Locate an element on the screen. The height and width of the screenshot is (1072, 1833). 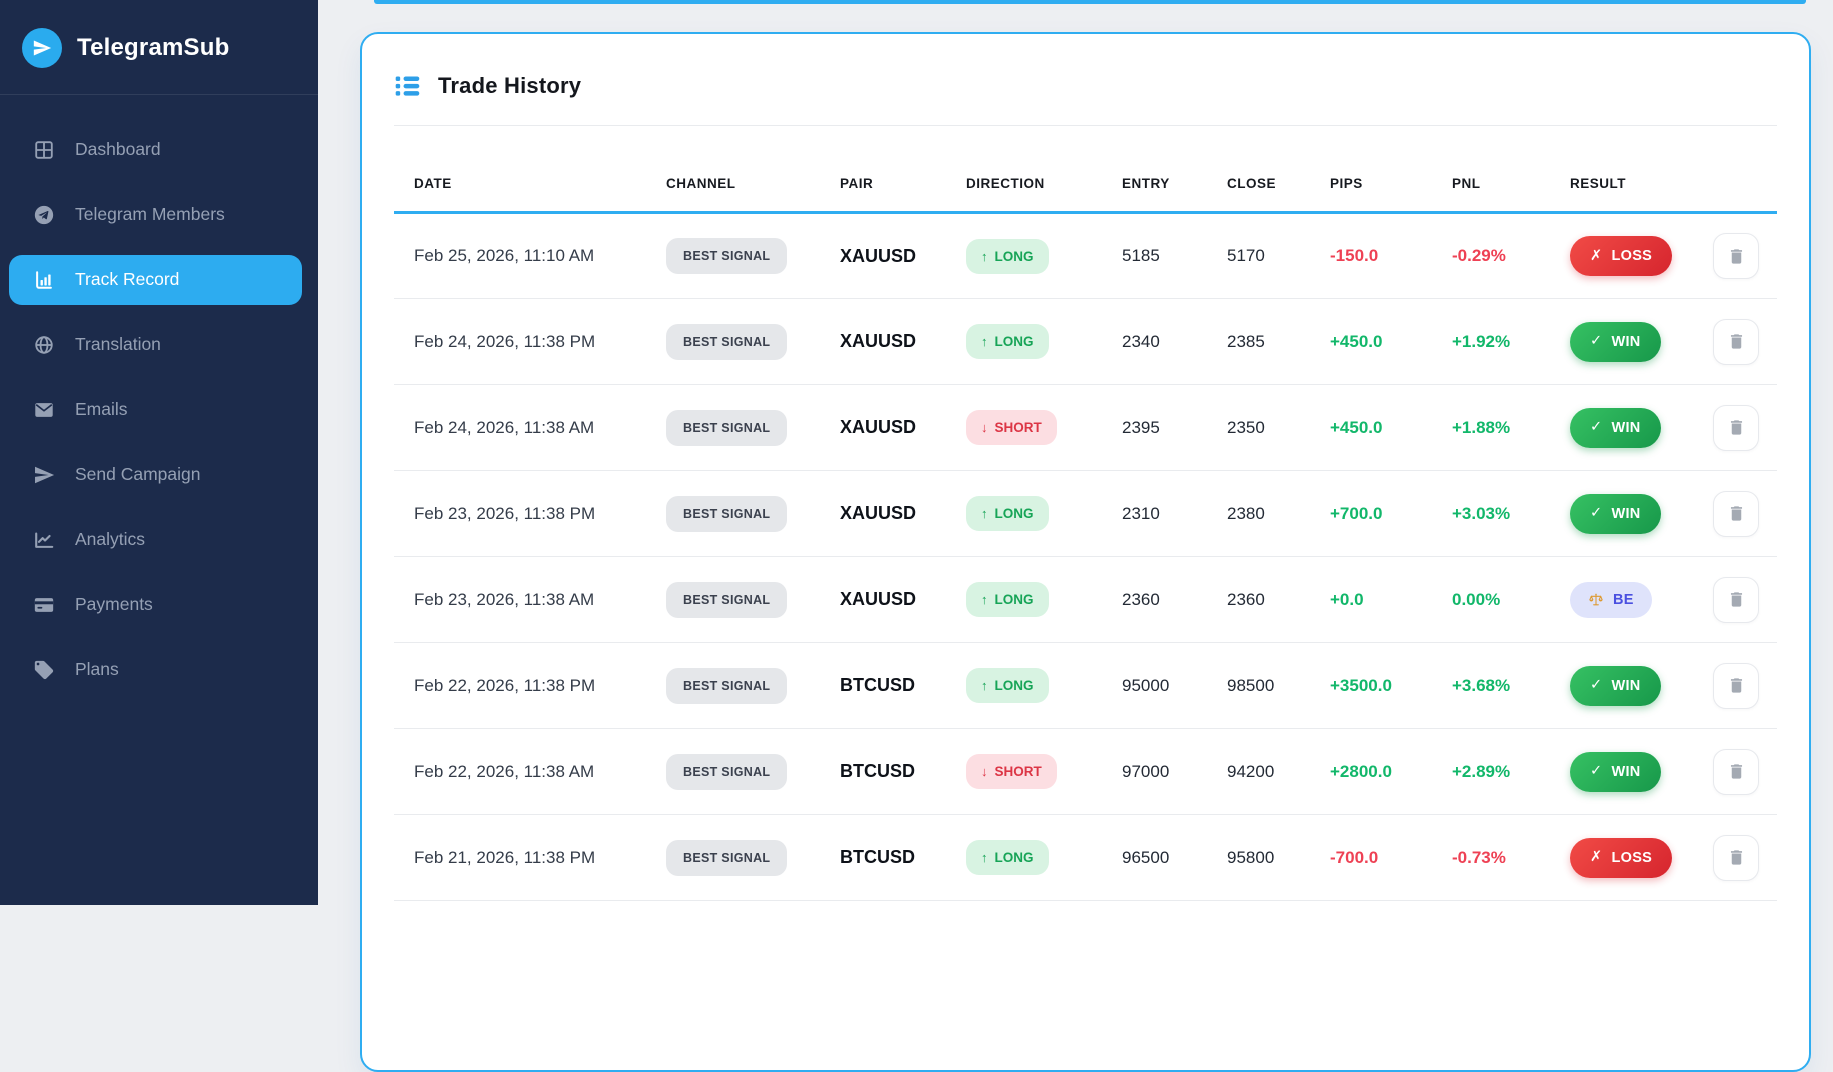
page-title: Trade History is located at coordinates (510, 85).